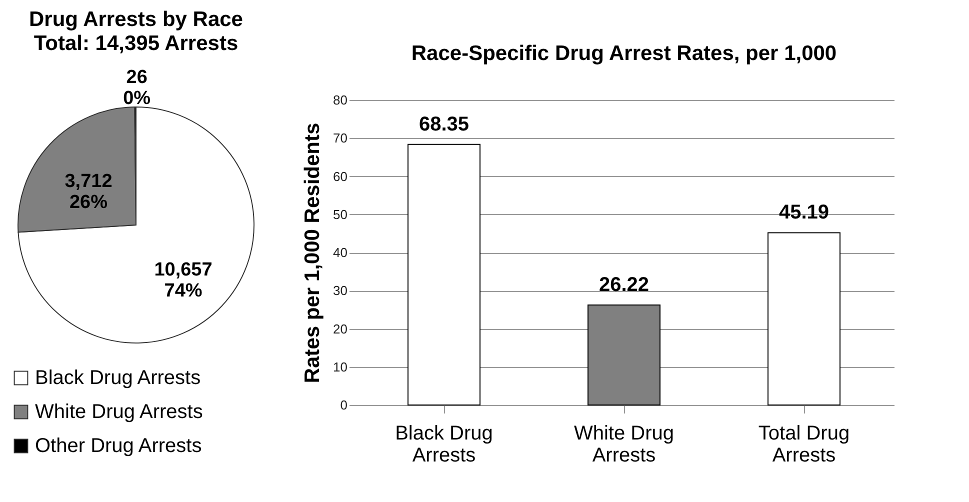 Image resolution: width=969 pixels, height=502 pixels. I want to click on chart-subtitle: Total: 14,395 Arrests, so click(136, 43).